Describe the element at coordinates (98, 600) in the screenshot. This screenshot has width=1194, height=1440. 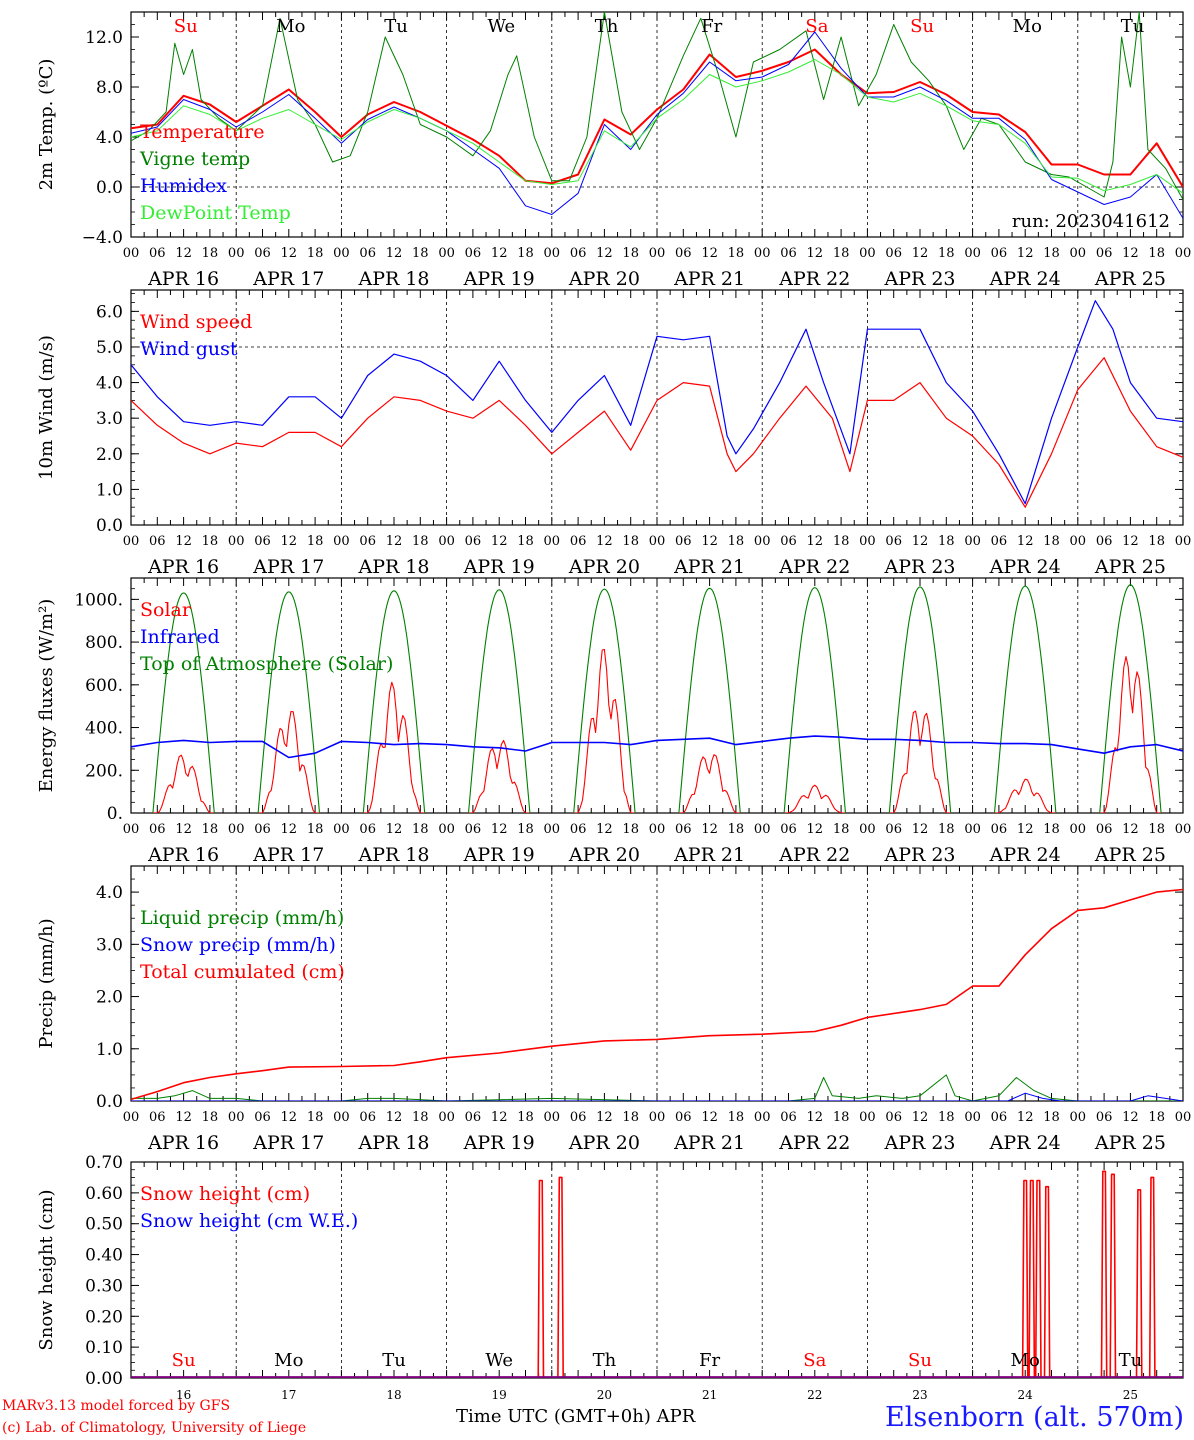
I see `y-tick-label: 1000.` at that location.